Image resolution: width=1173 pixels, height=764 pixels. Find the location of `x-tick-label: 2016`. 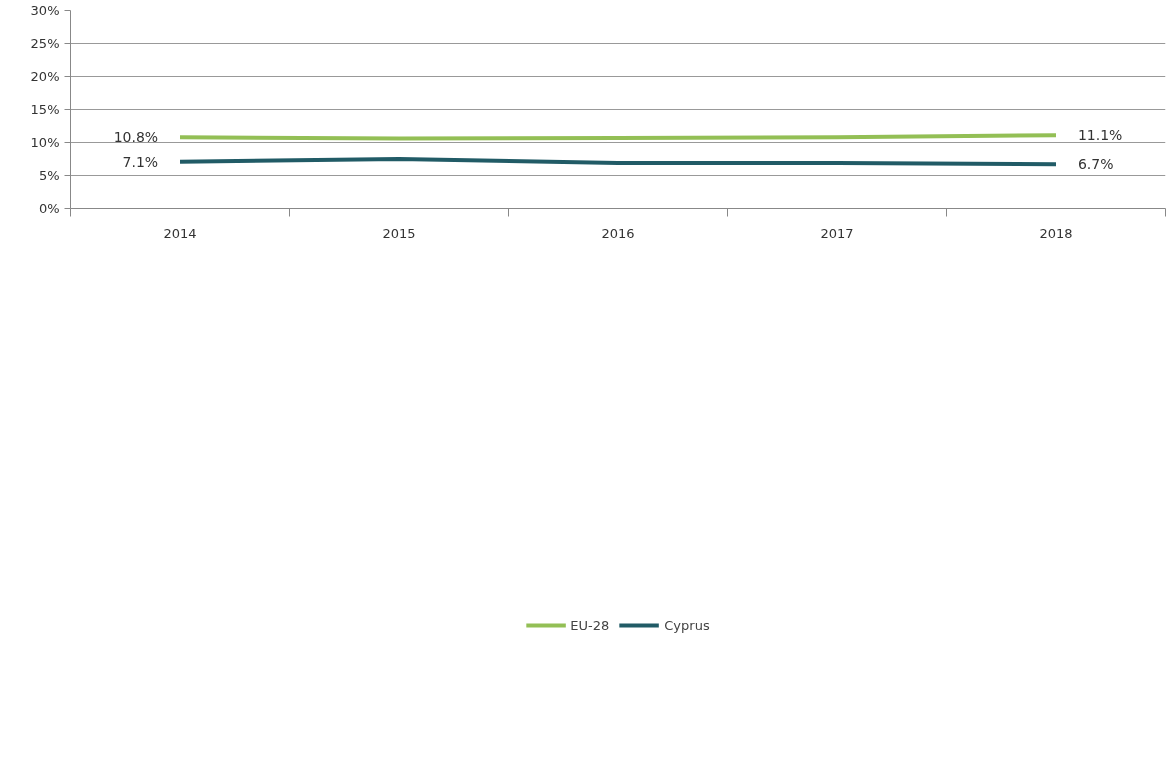

x-tick-label: 2016 is located at coordinates (618, 233).